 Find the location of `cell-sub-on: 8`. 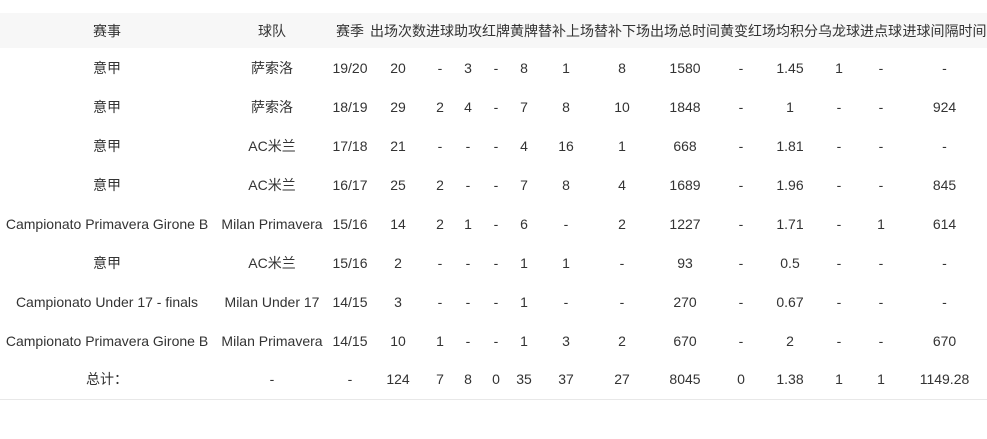

cell-sub-on: 8 is located at coordinates (566, 106).